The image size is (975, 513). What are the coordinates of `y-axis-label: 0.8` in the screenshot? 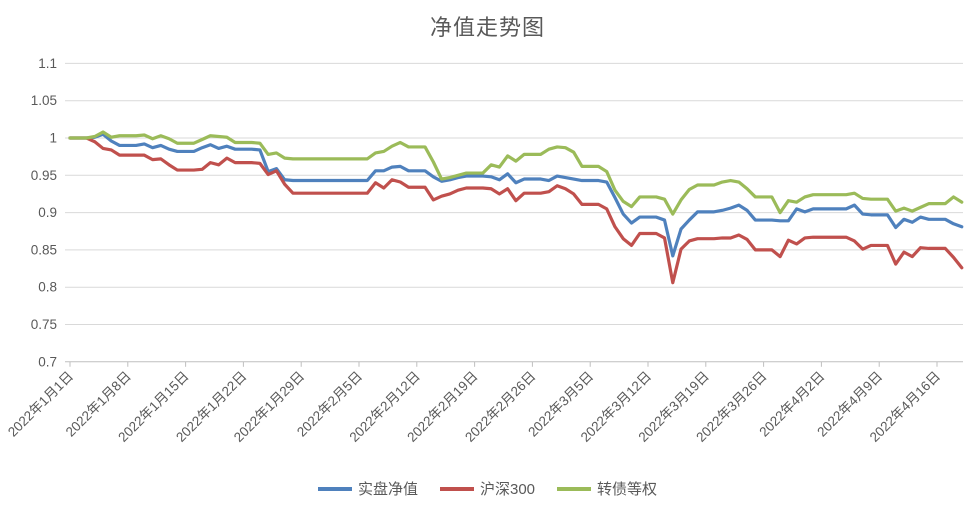 It's located at (47, 287).